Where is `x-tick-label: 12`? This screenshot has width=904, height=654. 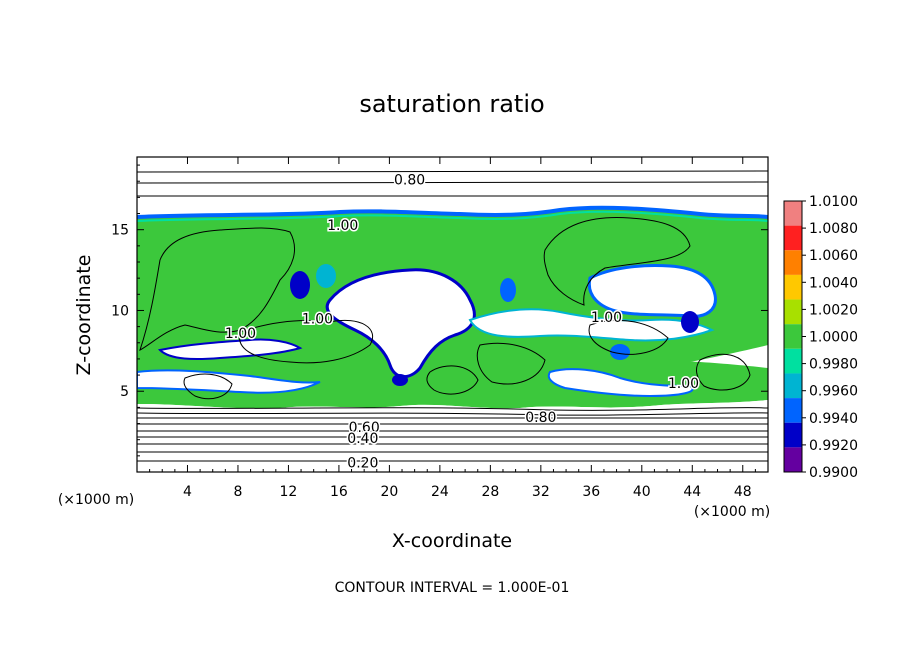 x-tick-label: 12 is located at coordinates (289, 492).